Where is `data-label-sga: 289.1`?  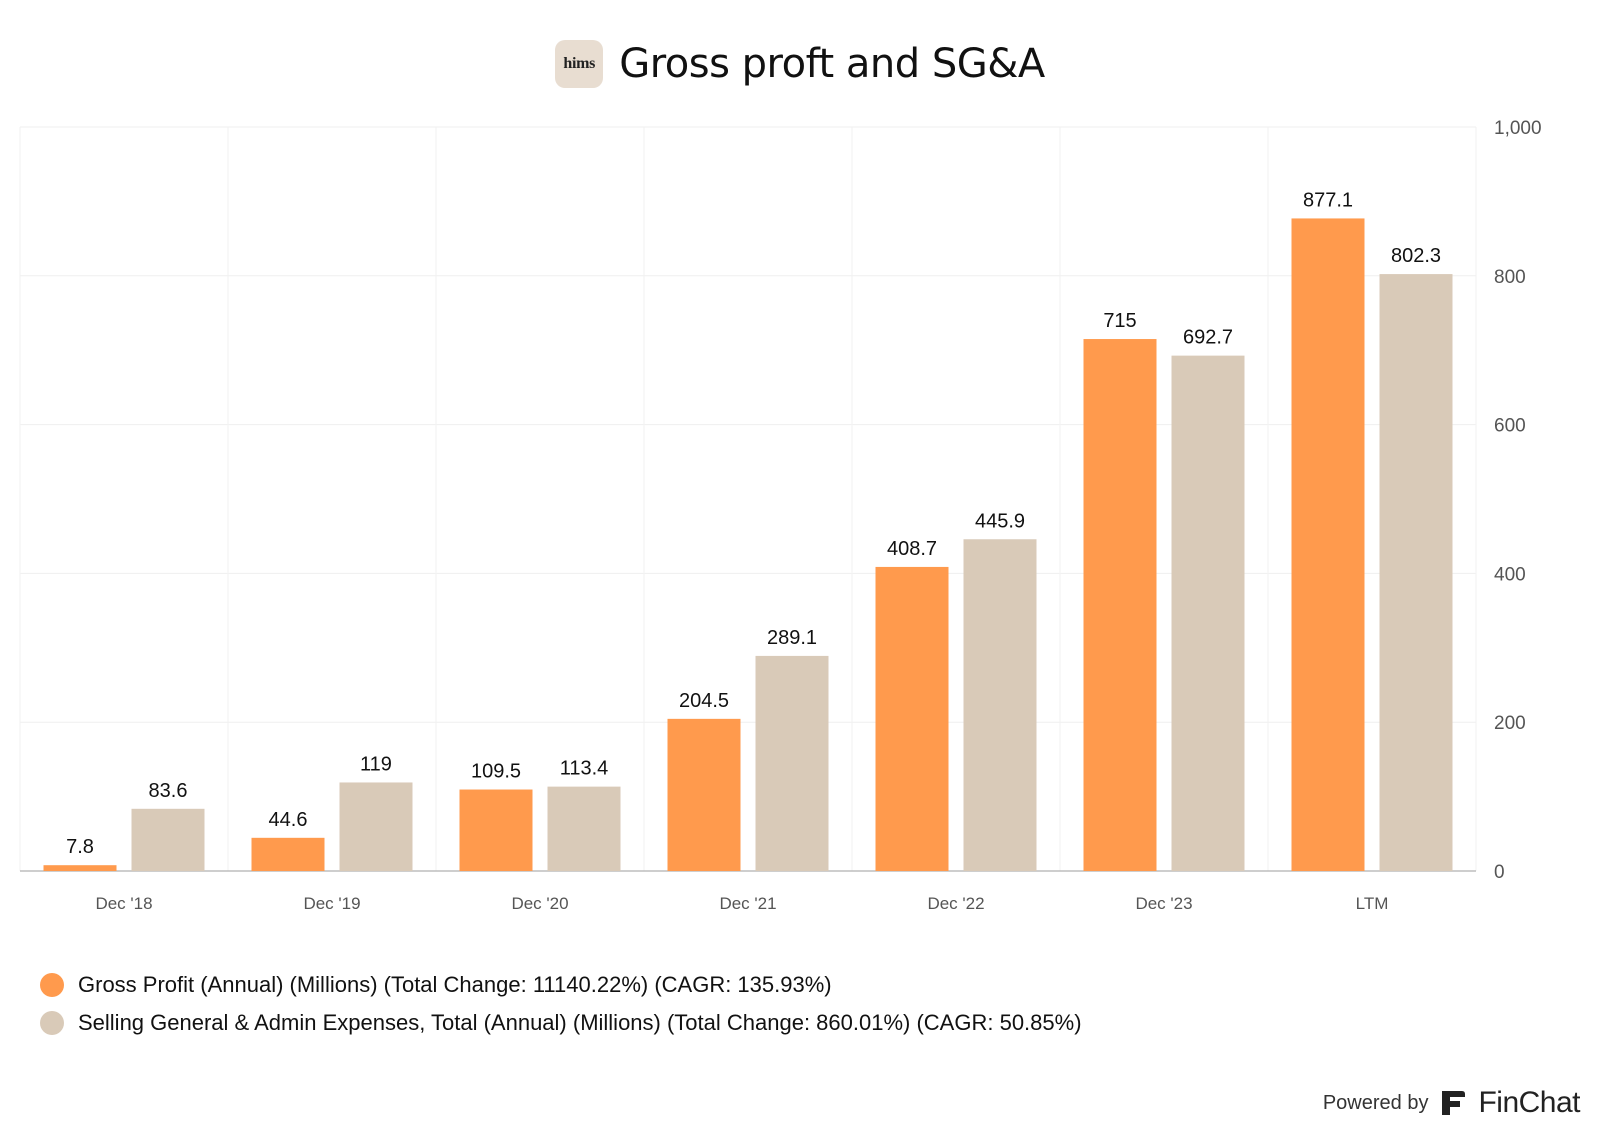
data-label-sga: 289.1 is located at coordinates (792, 638).